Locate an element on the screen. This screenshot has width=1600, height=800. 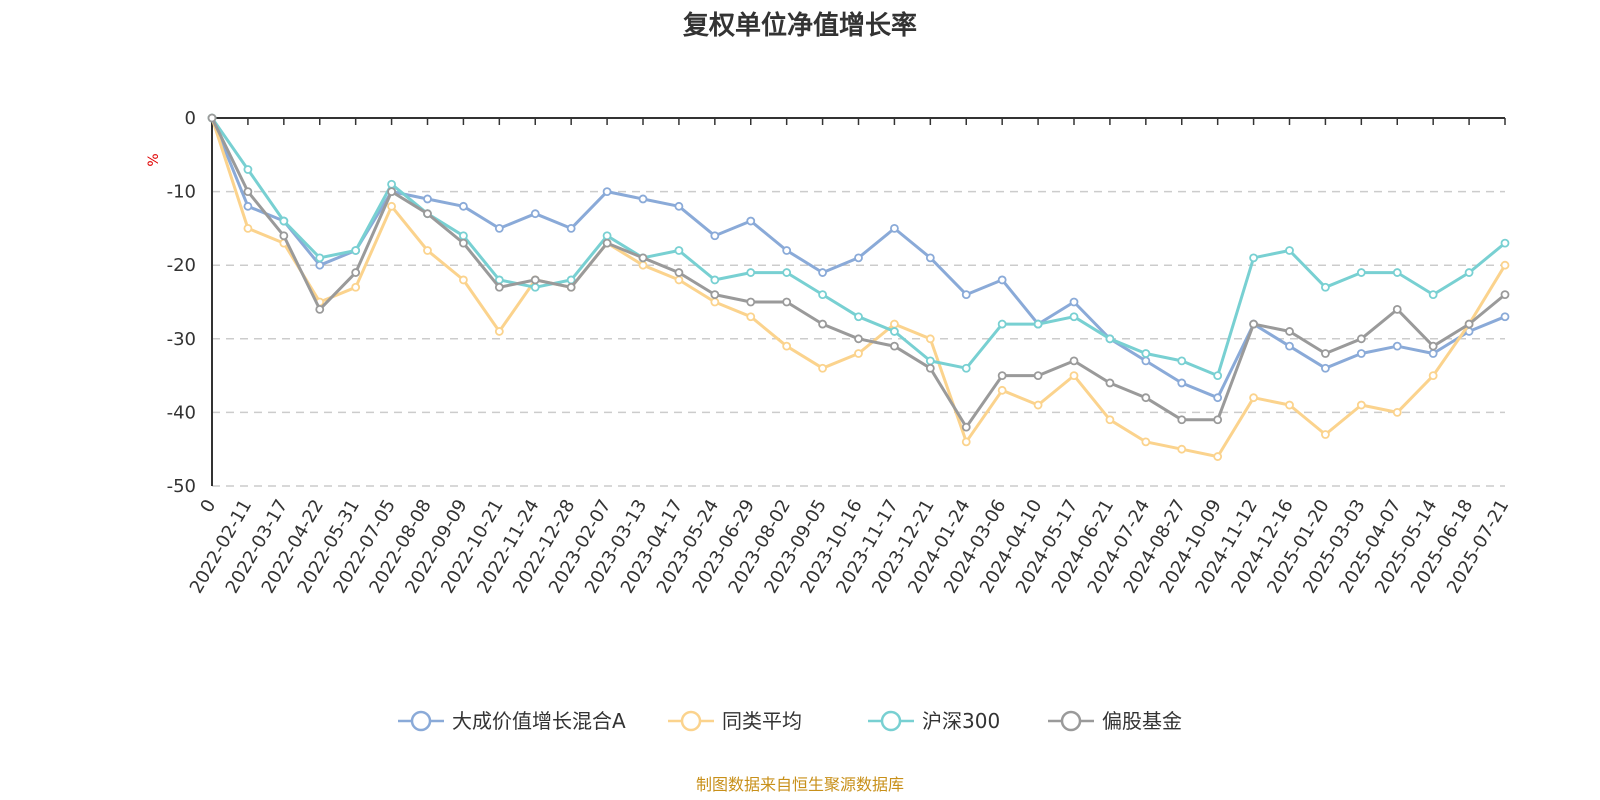
legend-item: 同类平均 is located at coordinates (735, 721).